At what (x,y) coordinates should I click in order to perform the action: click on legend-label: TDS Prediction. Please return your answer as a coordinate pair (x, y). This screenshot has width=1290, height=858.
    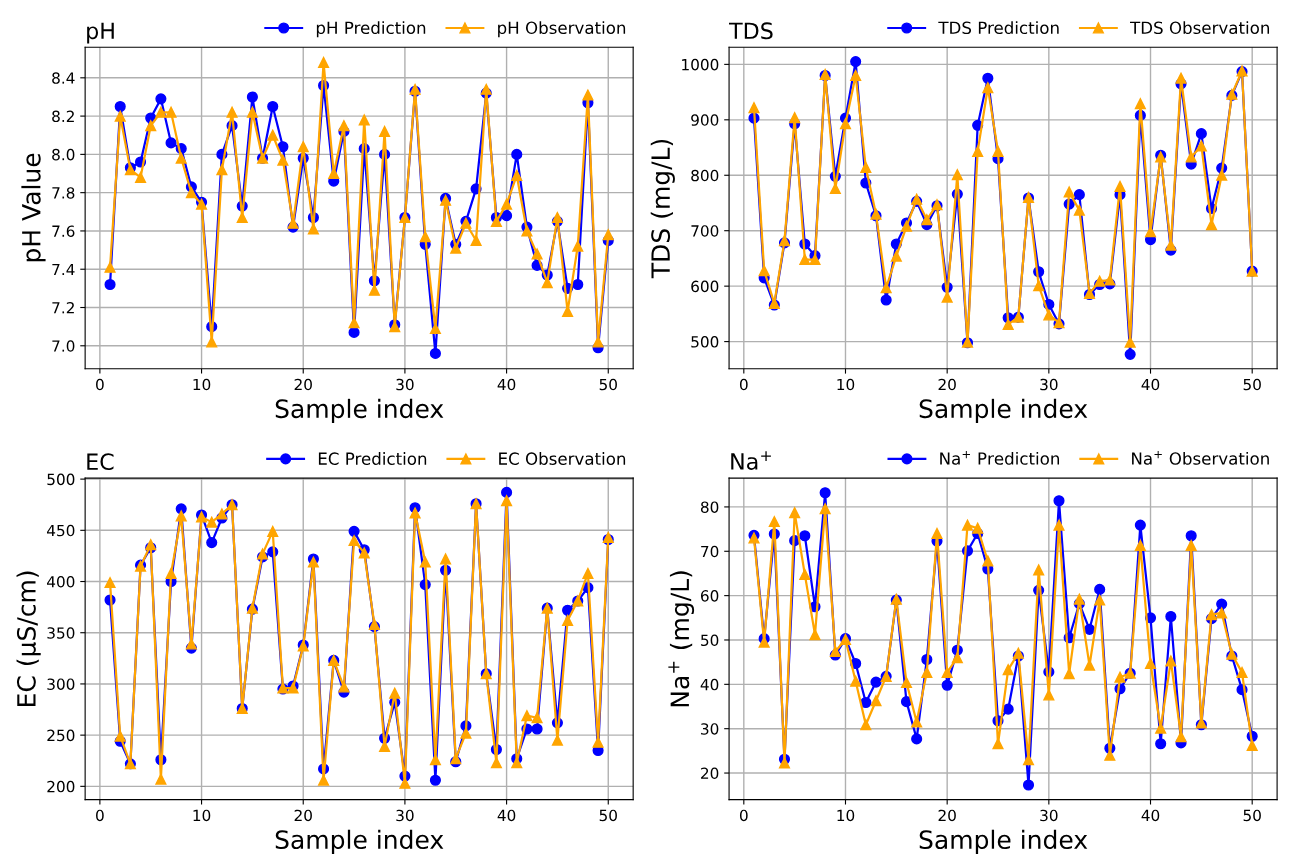
    Looking at the image, I should click on (998, 28).